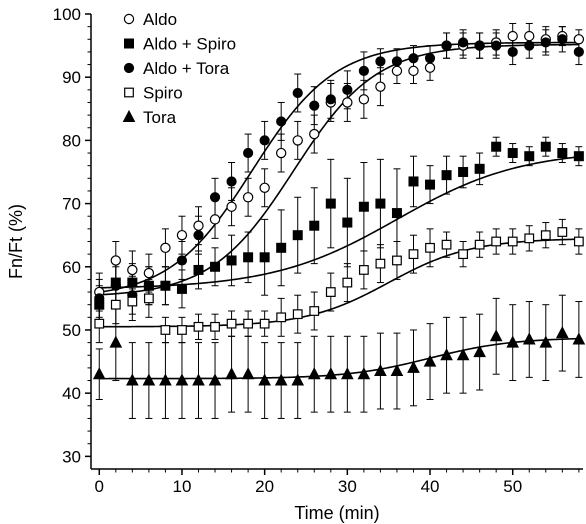 Image resolution: width=586 pixels, height=524 pixels. What do you see at coordinates (336, 513) in the screenshot?
I see `x-axis-title: Time (min)` at bounding box center [336, 513].